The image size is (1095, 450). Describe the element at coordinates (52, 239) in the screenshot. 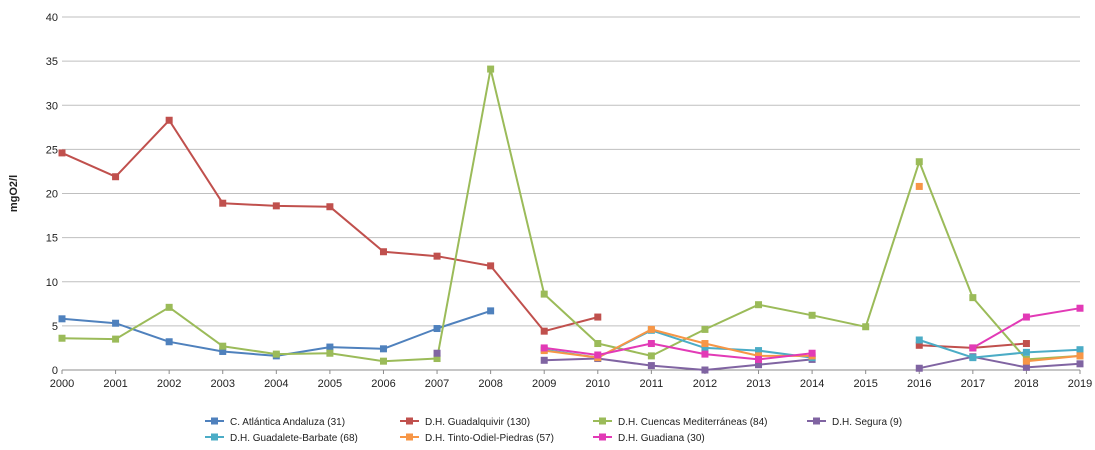

I see `y-tick-label: 15` at that location.